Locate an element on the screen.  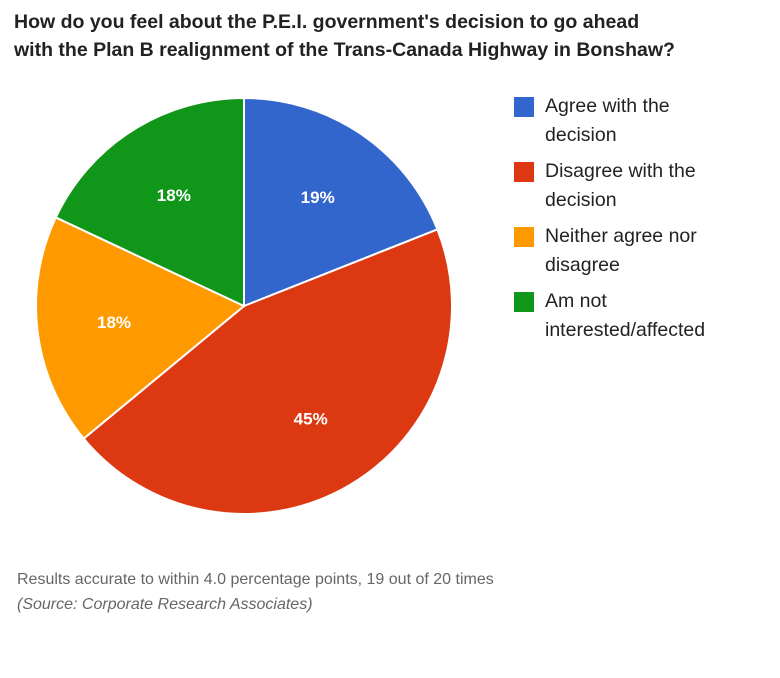
pie-label-disagree: 45% is located at coordinates (311, 418).